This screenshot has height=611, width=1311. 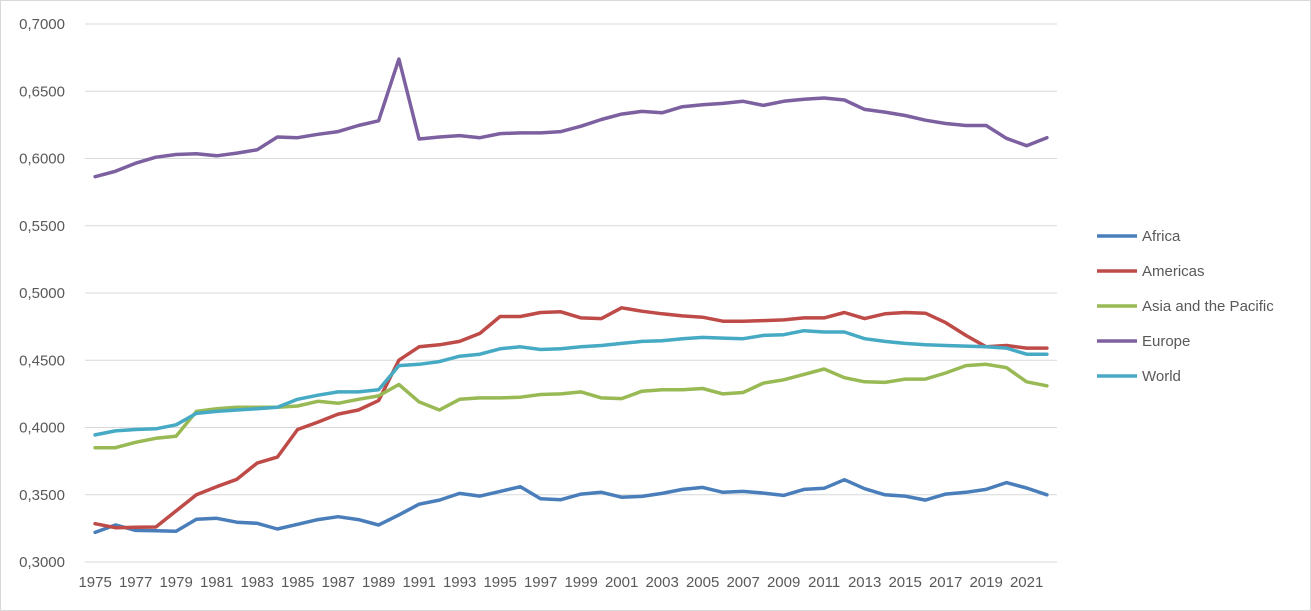 What do you see at coordinates (459, 582) in the screenshot?
I see `x-tick-label: 1993` at bounding box center [459, 582].